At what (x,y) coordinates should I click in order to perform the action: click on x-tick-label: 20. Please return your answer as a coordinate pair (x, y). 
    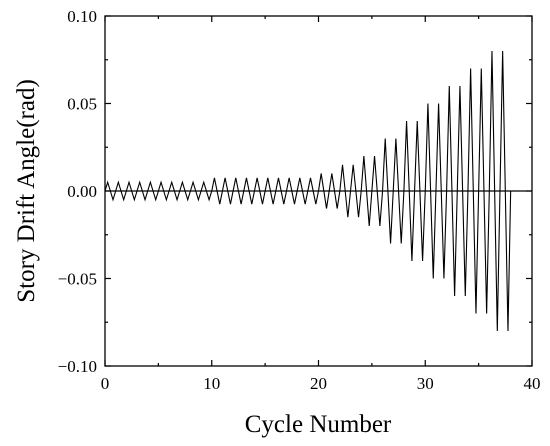
    Looking at the image, I should click on (318, 383).